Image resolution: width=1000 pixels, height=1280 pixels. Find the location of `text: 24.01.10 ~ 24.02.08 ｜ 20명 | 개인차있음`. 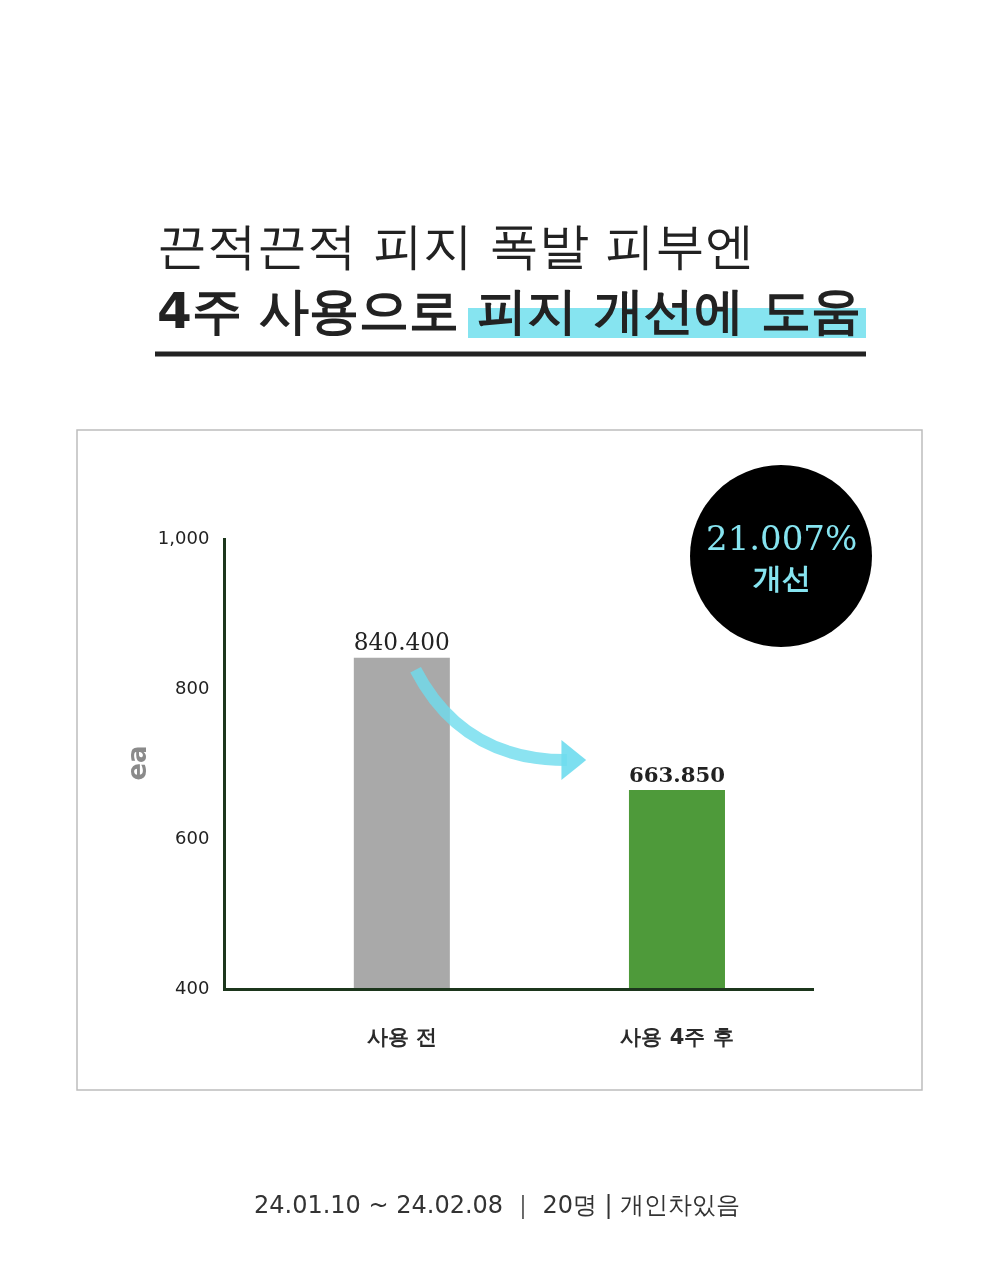

text: 24.01.10 ~ 24.02.08 ｜ 20명 | 개인차있음 is located at coordinates (497, 1205).